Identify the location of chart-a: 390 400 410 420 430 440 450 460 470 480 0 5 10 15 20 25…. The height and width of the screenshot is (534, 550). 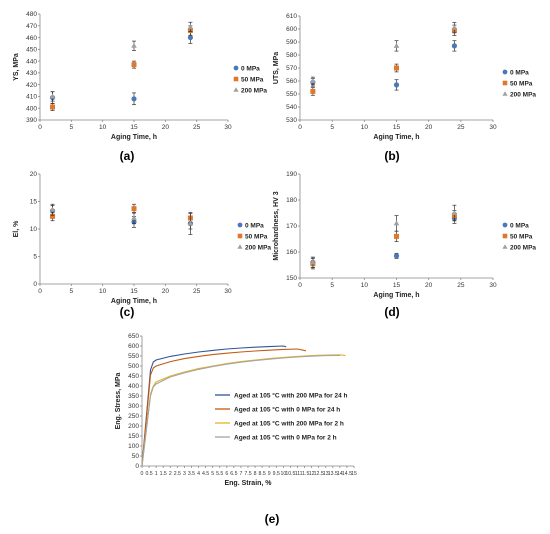
(140, 87).